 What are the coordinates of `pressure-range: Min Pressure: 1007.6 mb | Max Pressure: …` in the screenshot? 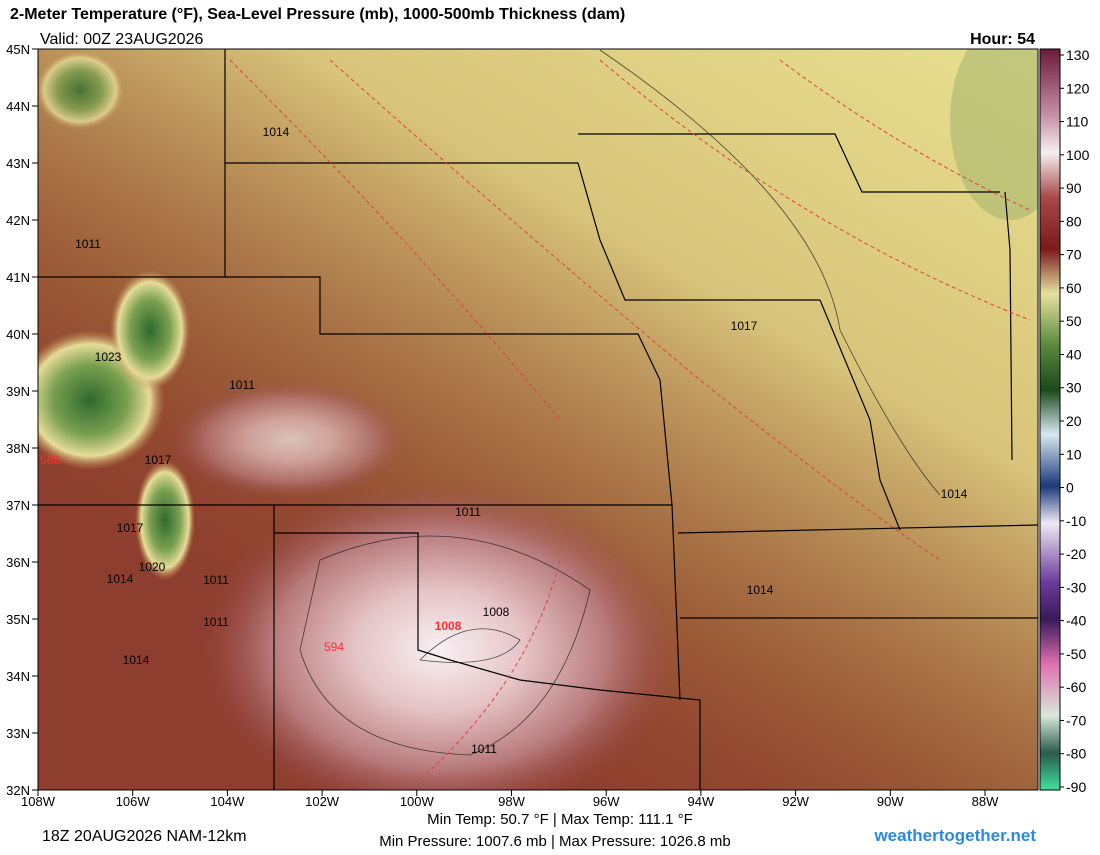 It's located at (555, 841).